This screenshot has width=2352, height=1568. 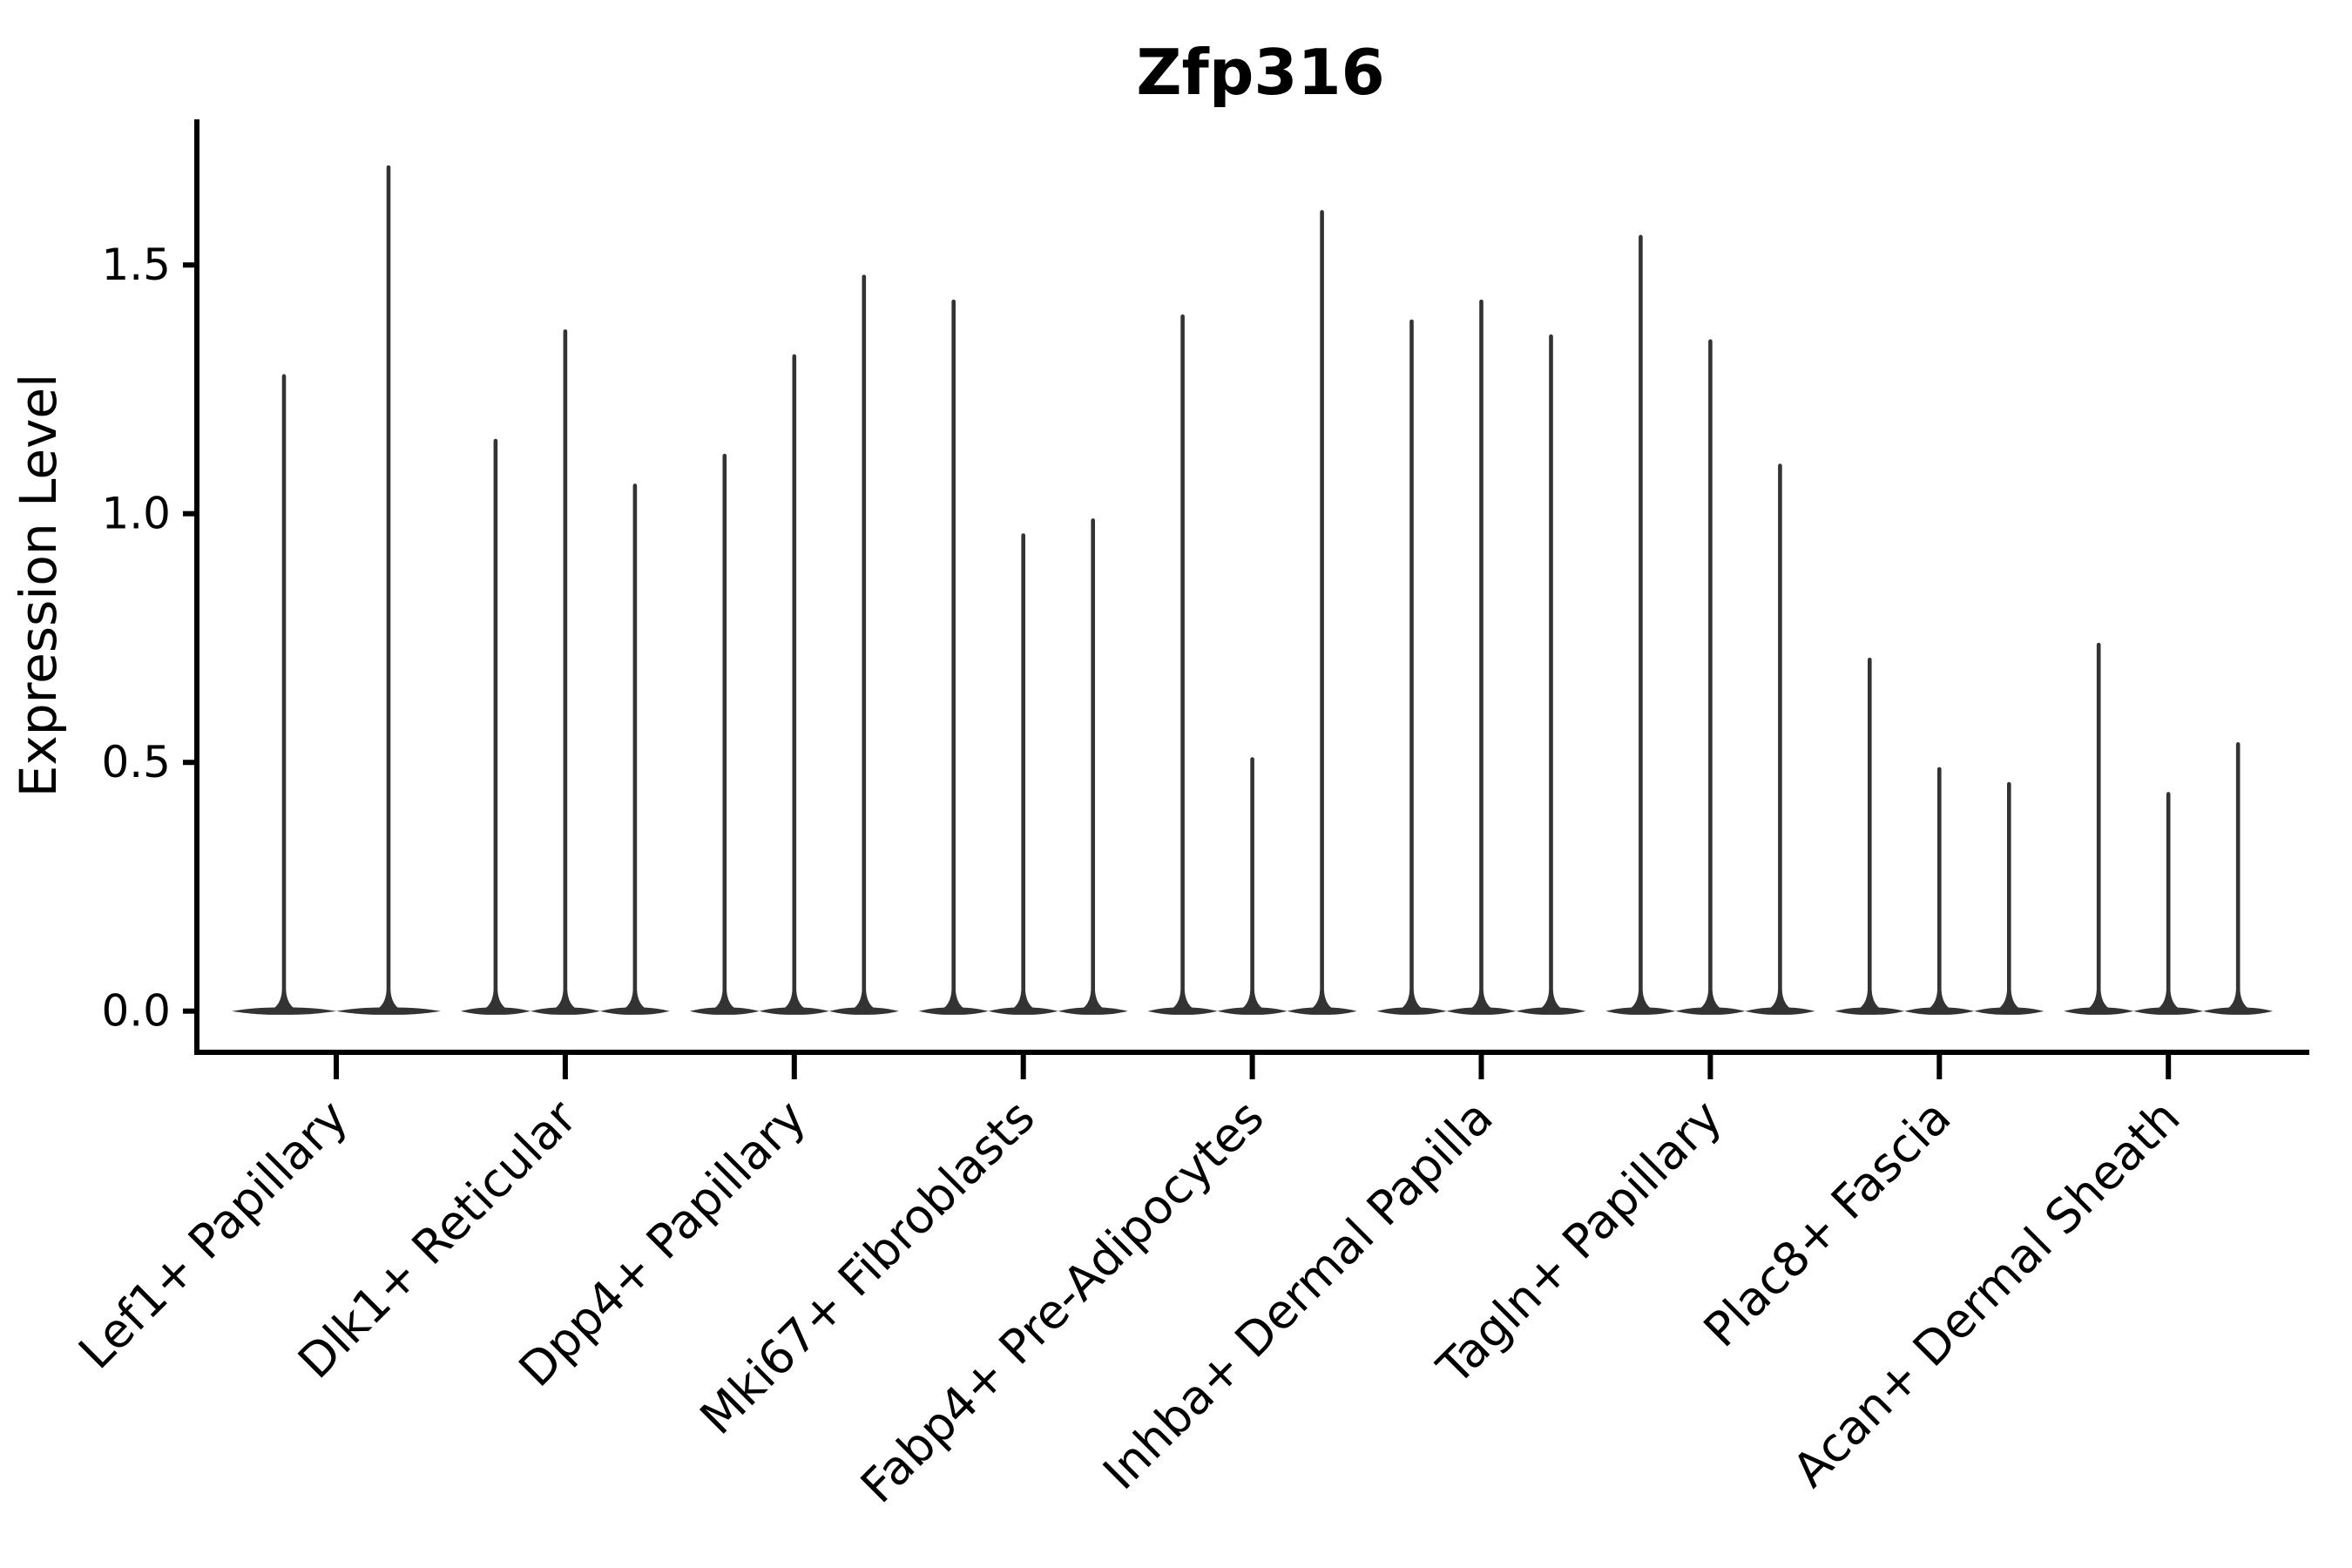 What do you see at coordinates (1253, 1067) in the screenshot?
I see `x-axis-ticks` at bounding box center [1253, 1067].